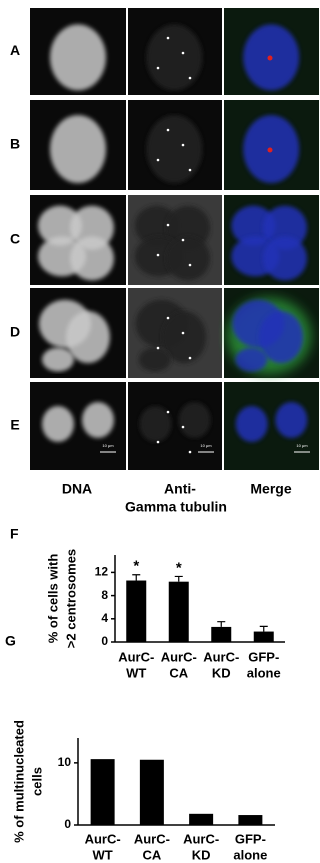 The image size is (320, 863). What do you see at coordinates (14, 425) in the screenshot?
I see `panel-label: E` at bounding box center [14, 425].